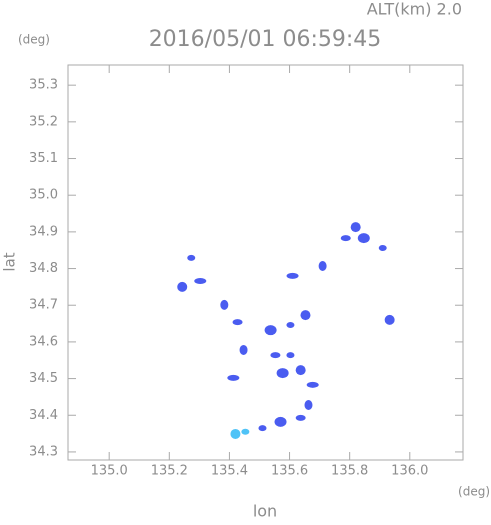  What do you see at coordinates (43, 305) in the screenshot?
I see `y-tick-label: 34.7` at bounding box center [43, 305].